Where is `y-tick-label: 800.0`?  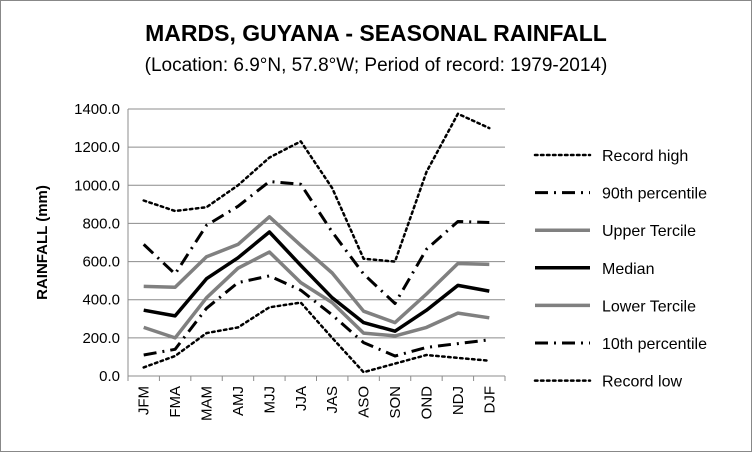 y-tick-label: 800.0 is located at coordinates (101, 223).